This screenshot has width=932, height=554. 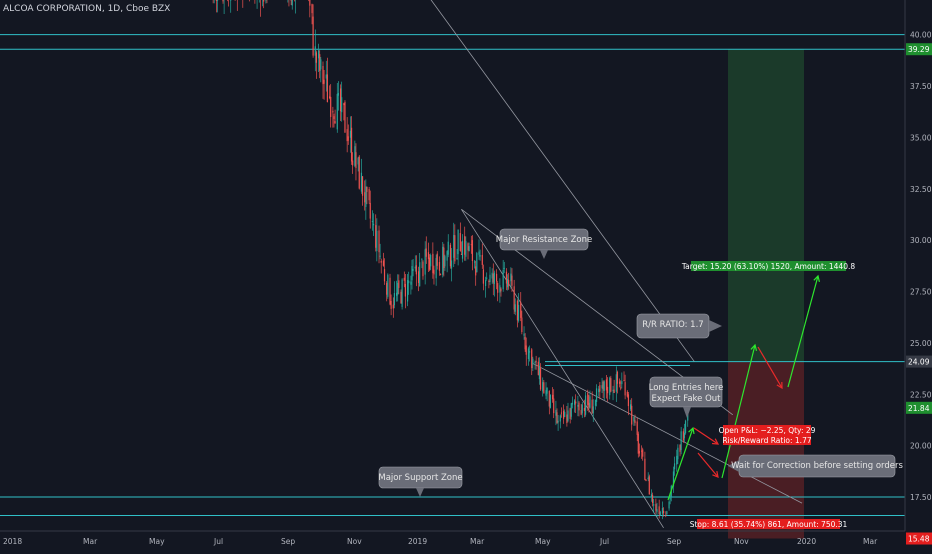 What do you see at coordinates (157, 541) in the screenshot?
I see `time-tick-label: May` at bounding box center [157, 541].